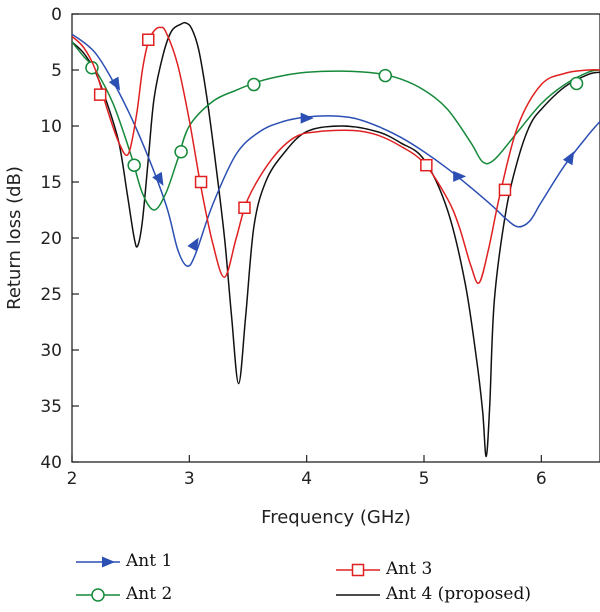 This screenshot has width=600, height=612. I want to click on legend-item-1: Ant 1, so click(124, 561).